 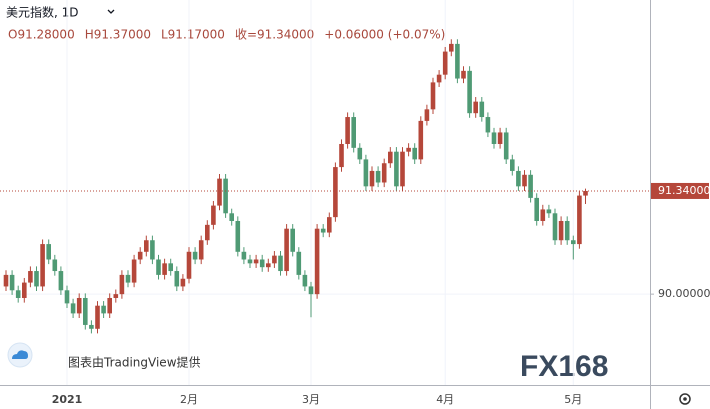 I want to click on legend-value: 收=91.34000, so click(x=274, y=35).